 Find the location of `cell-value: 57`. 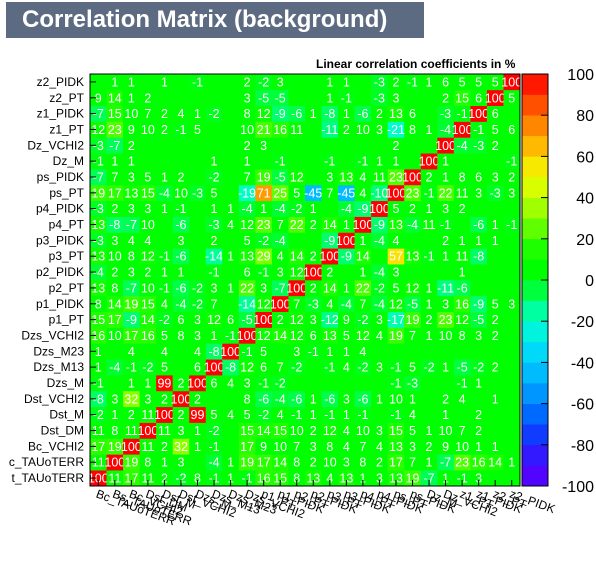

cell-value: 57 is located at coordinates (396, 257).